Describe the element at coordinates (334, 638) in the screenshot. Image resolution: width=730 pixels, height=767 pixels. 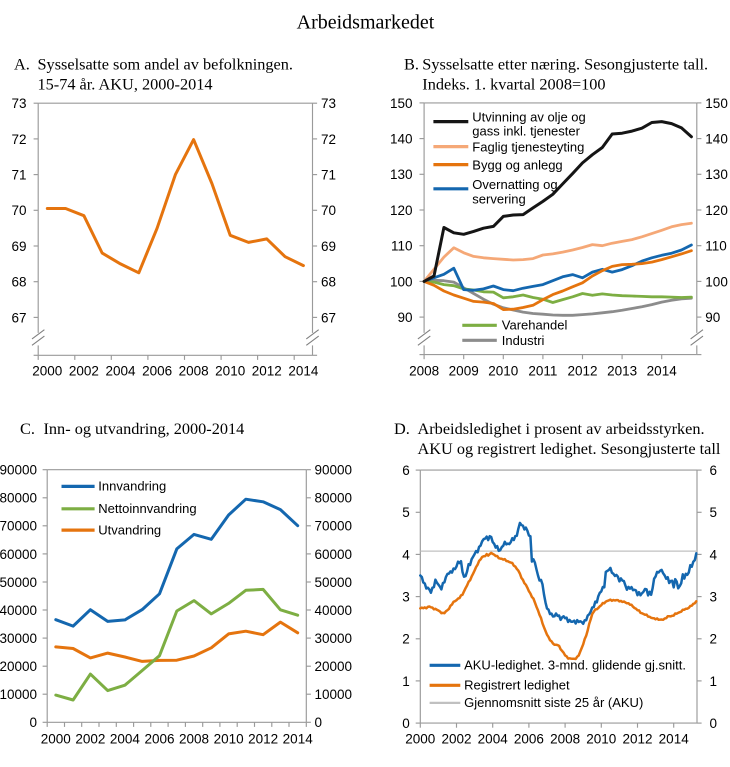
I see `svg-text: 30000` at that location.